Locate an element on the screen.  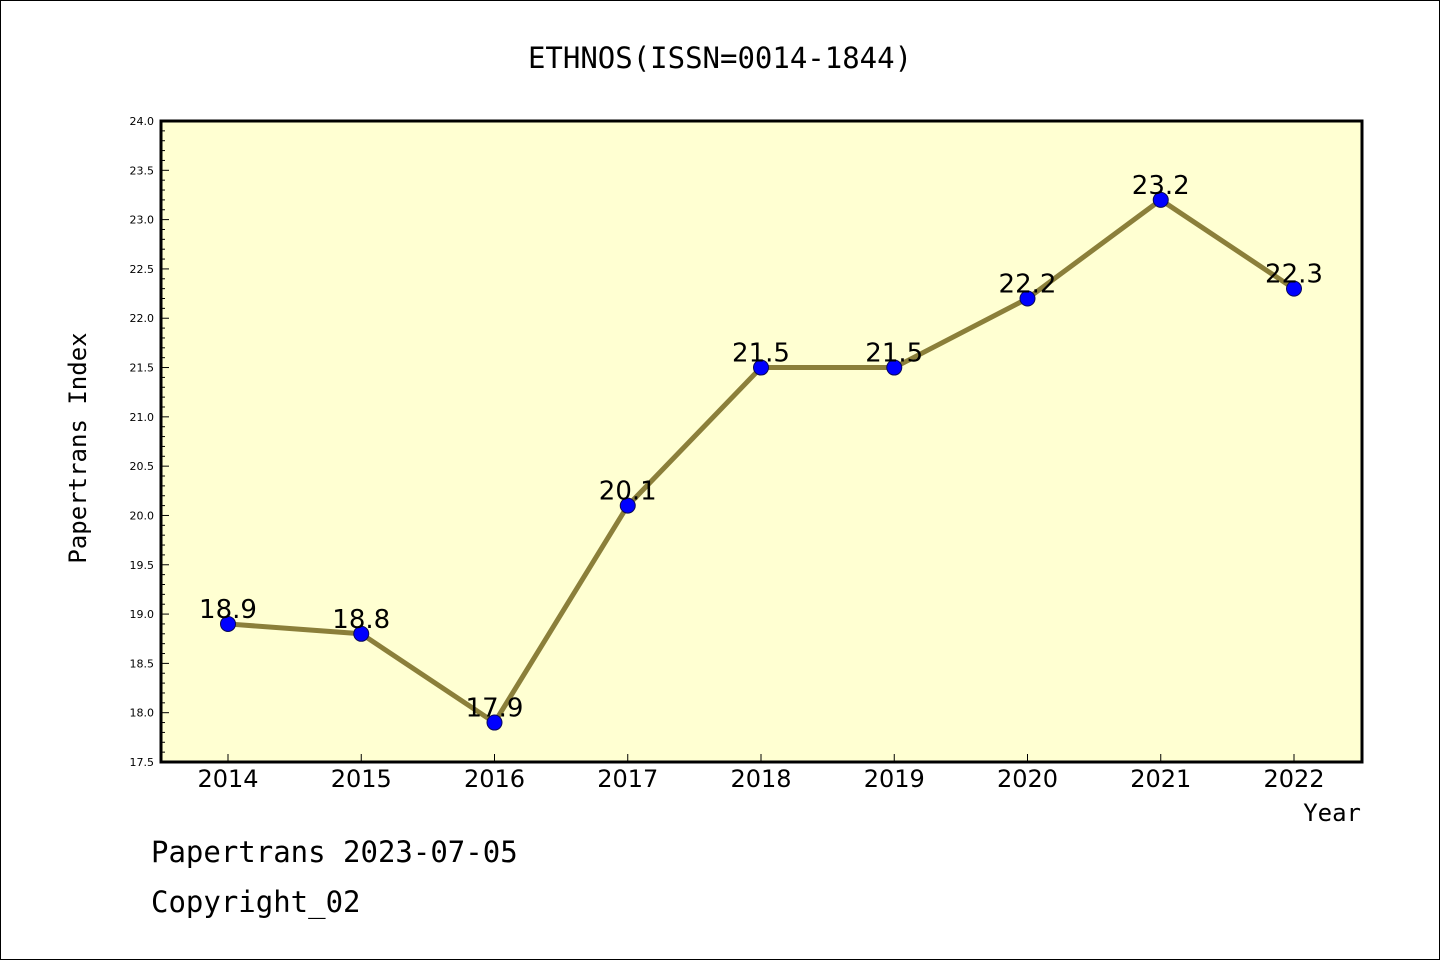
x-tick-label: 2015 is located at coordinates (361, 779).